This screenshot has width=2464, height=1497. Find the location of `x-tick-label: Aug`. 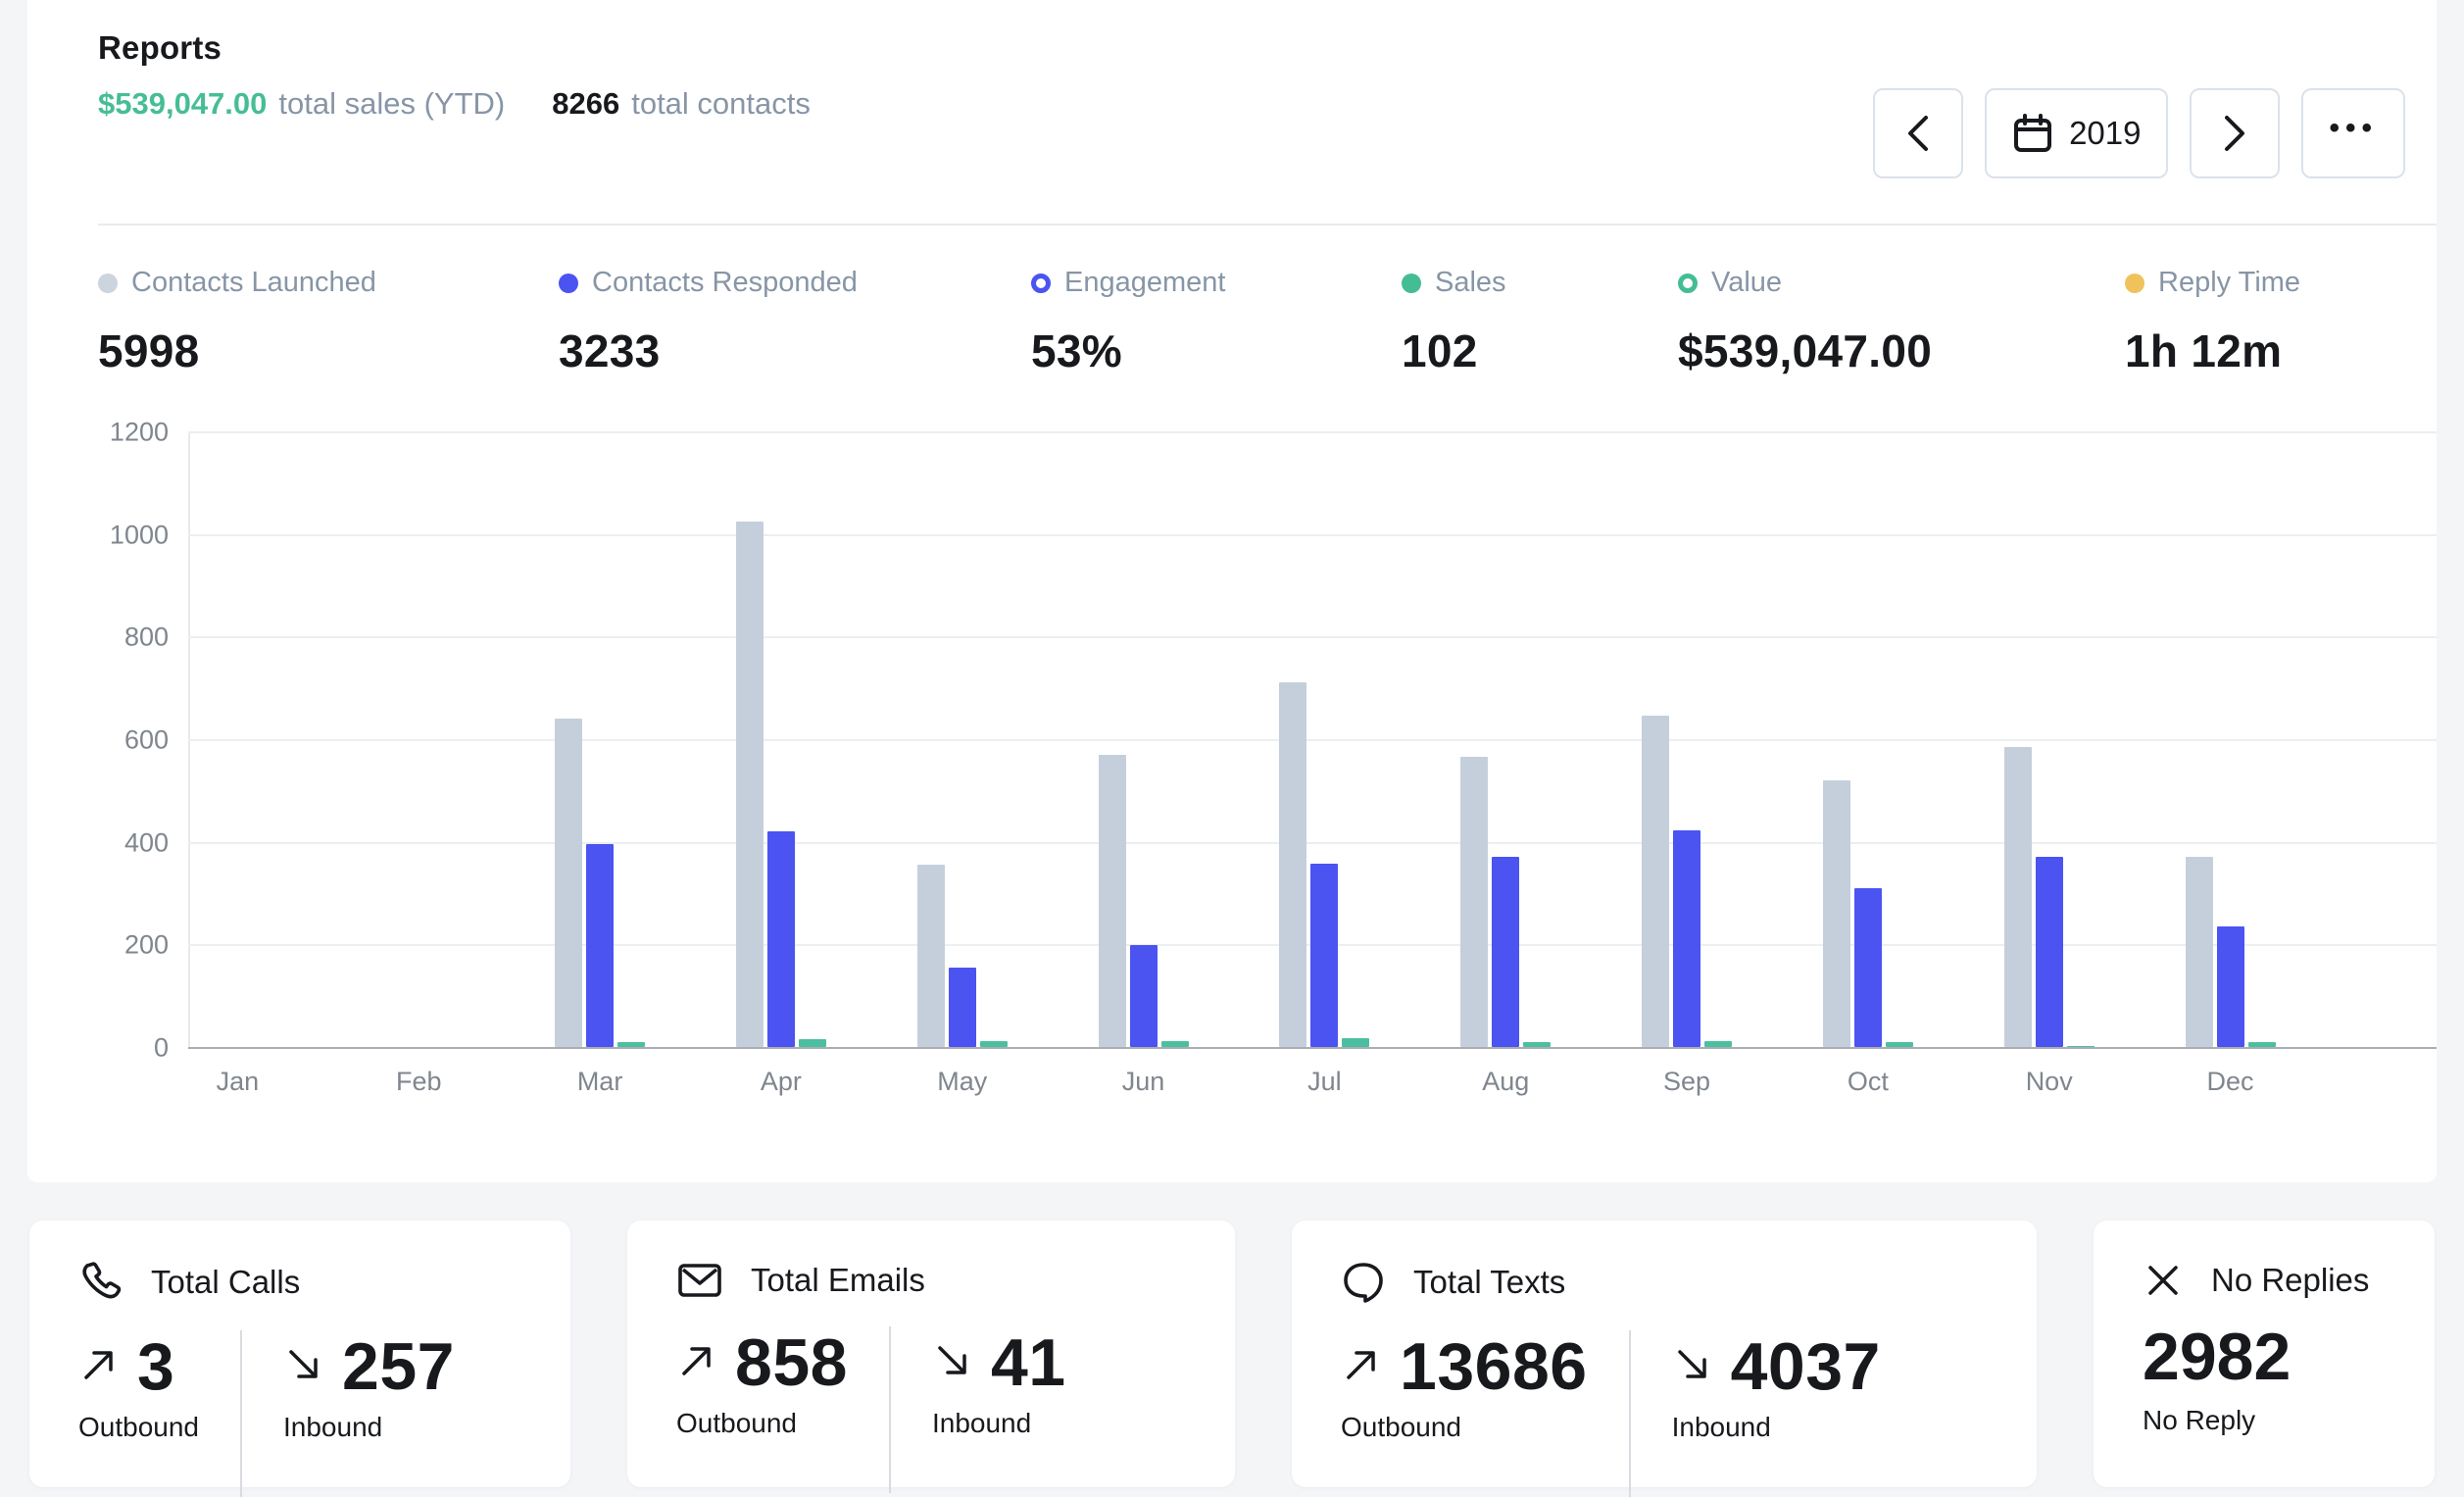

x-tick-label: Aug is located at coordinates (1506, 1081).